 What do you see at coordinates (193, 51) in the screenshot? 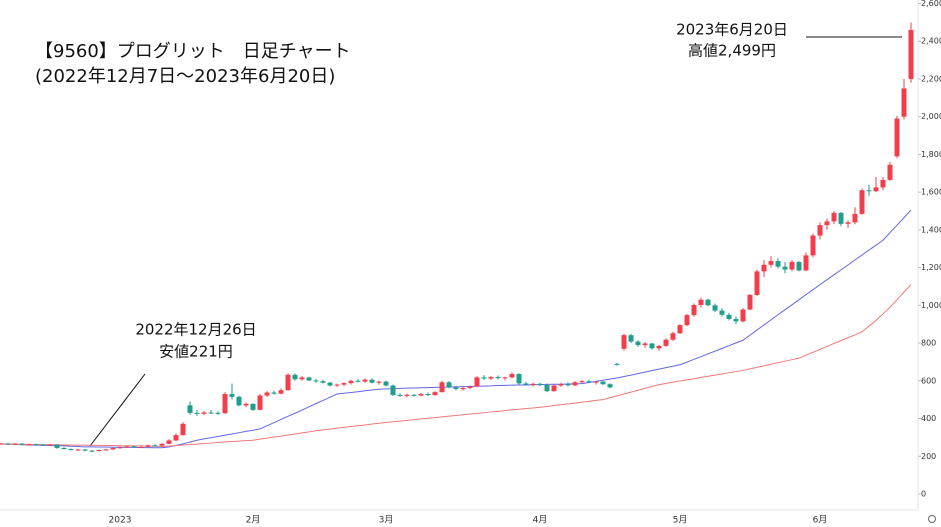
I see `chart-title: 【9560】プログリット 日足チャート` at bounding box center [193, 51].